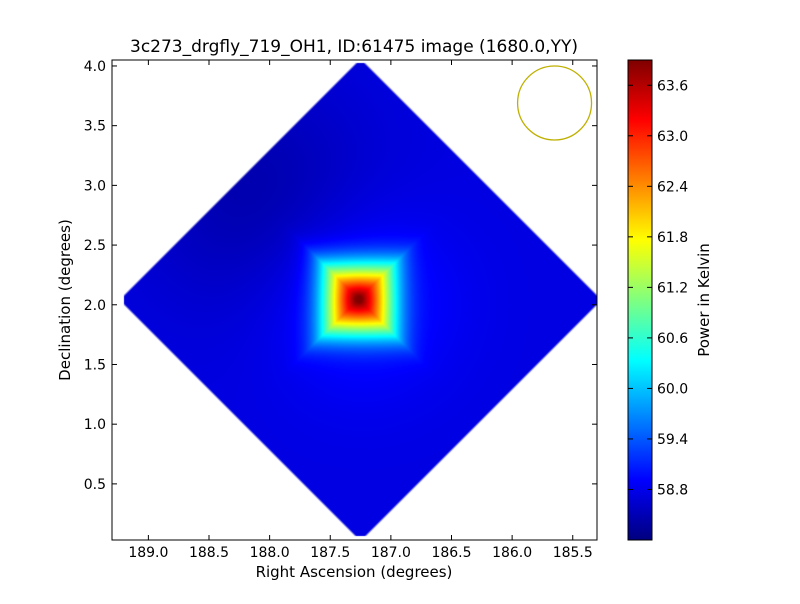 This screenshot has width=800, height=604. What do you see at coordinates (554, 103) in the screenshot?
I see `beam-circle` at bounding box center [554, 103].